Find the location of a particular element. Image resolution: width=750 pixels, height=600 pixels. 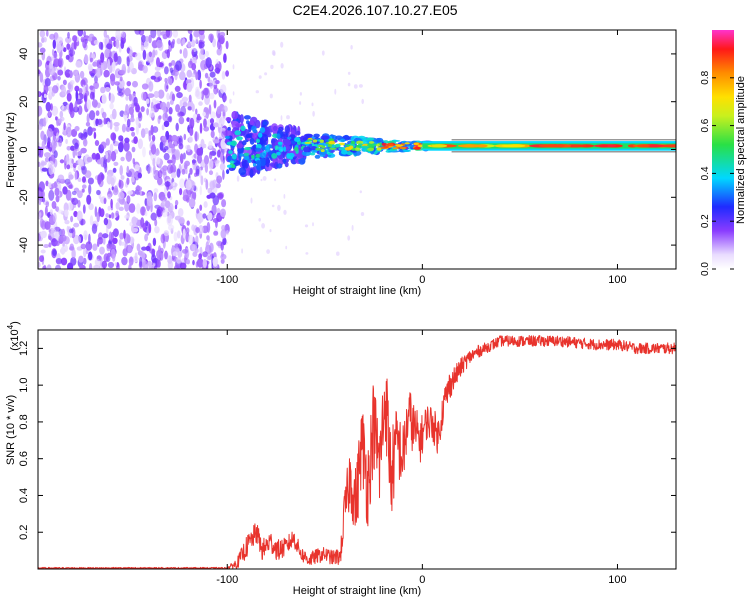

snr-y-multiplier: (x104) is located at coordinates (13, 336).